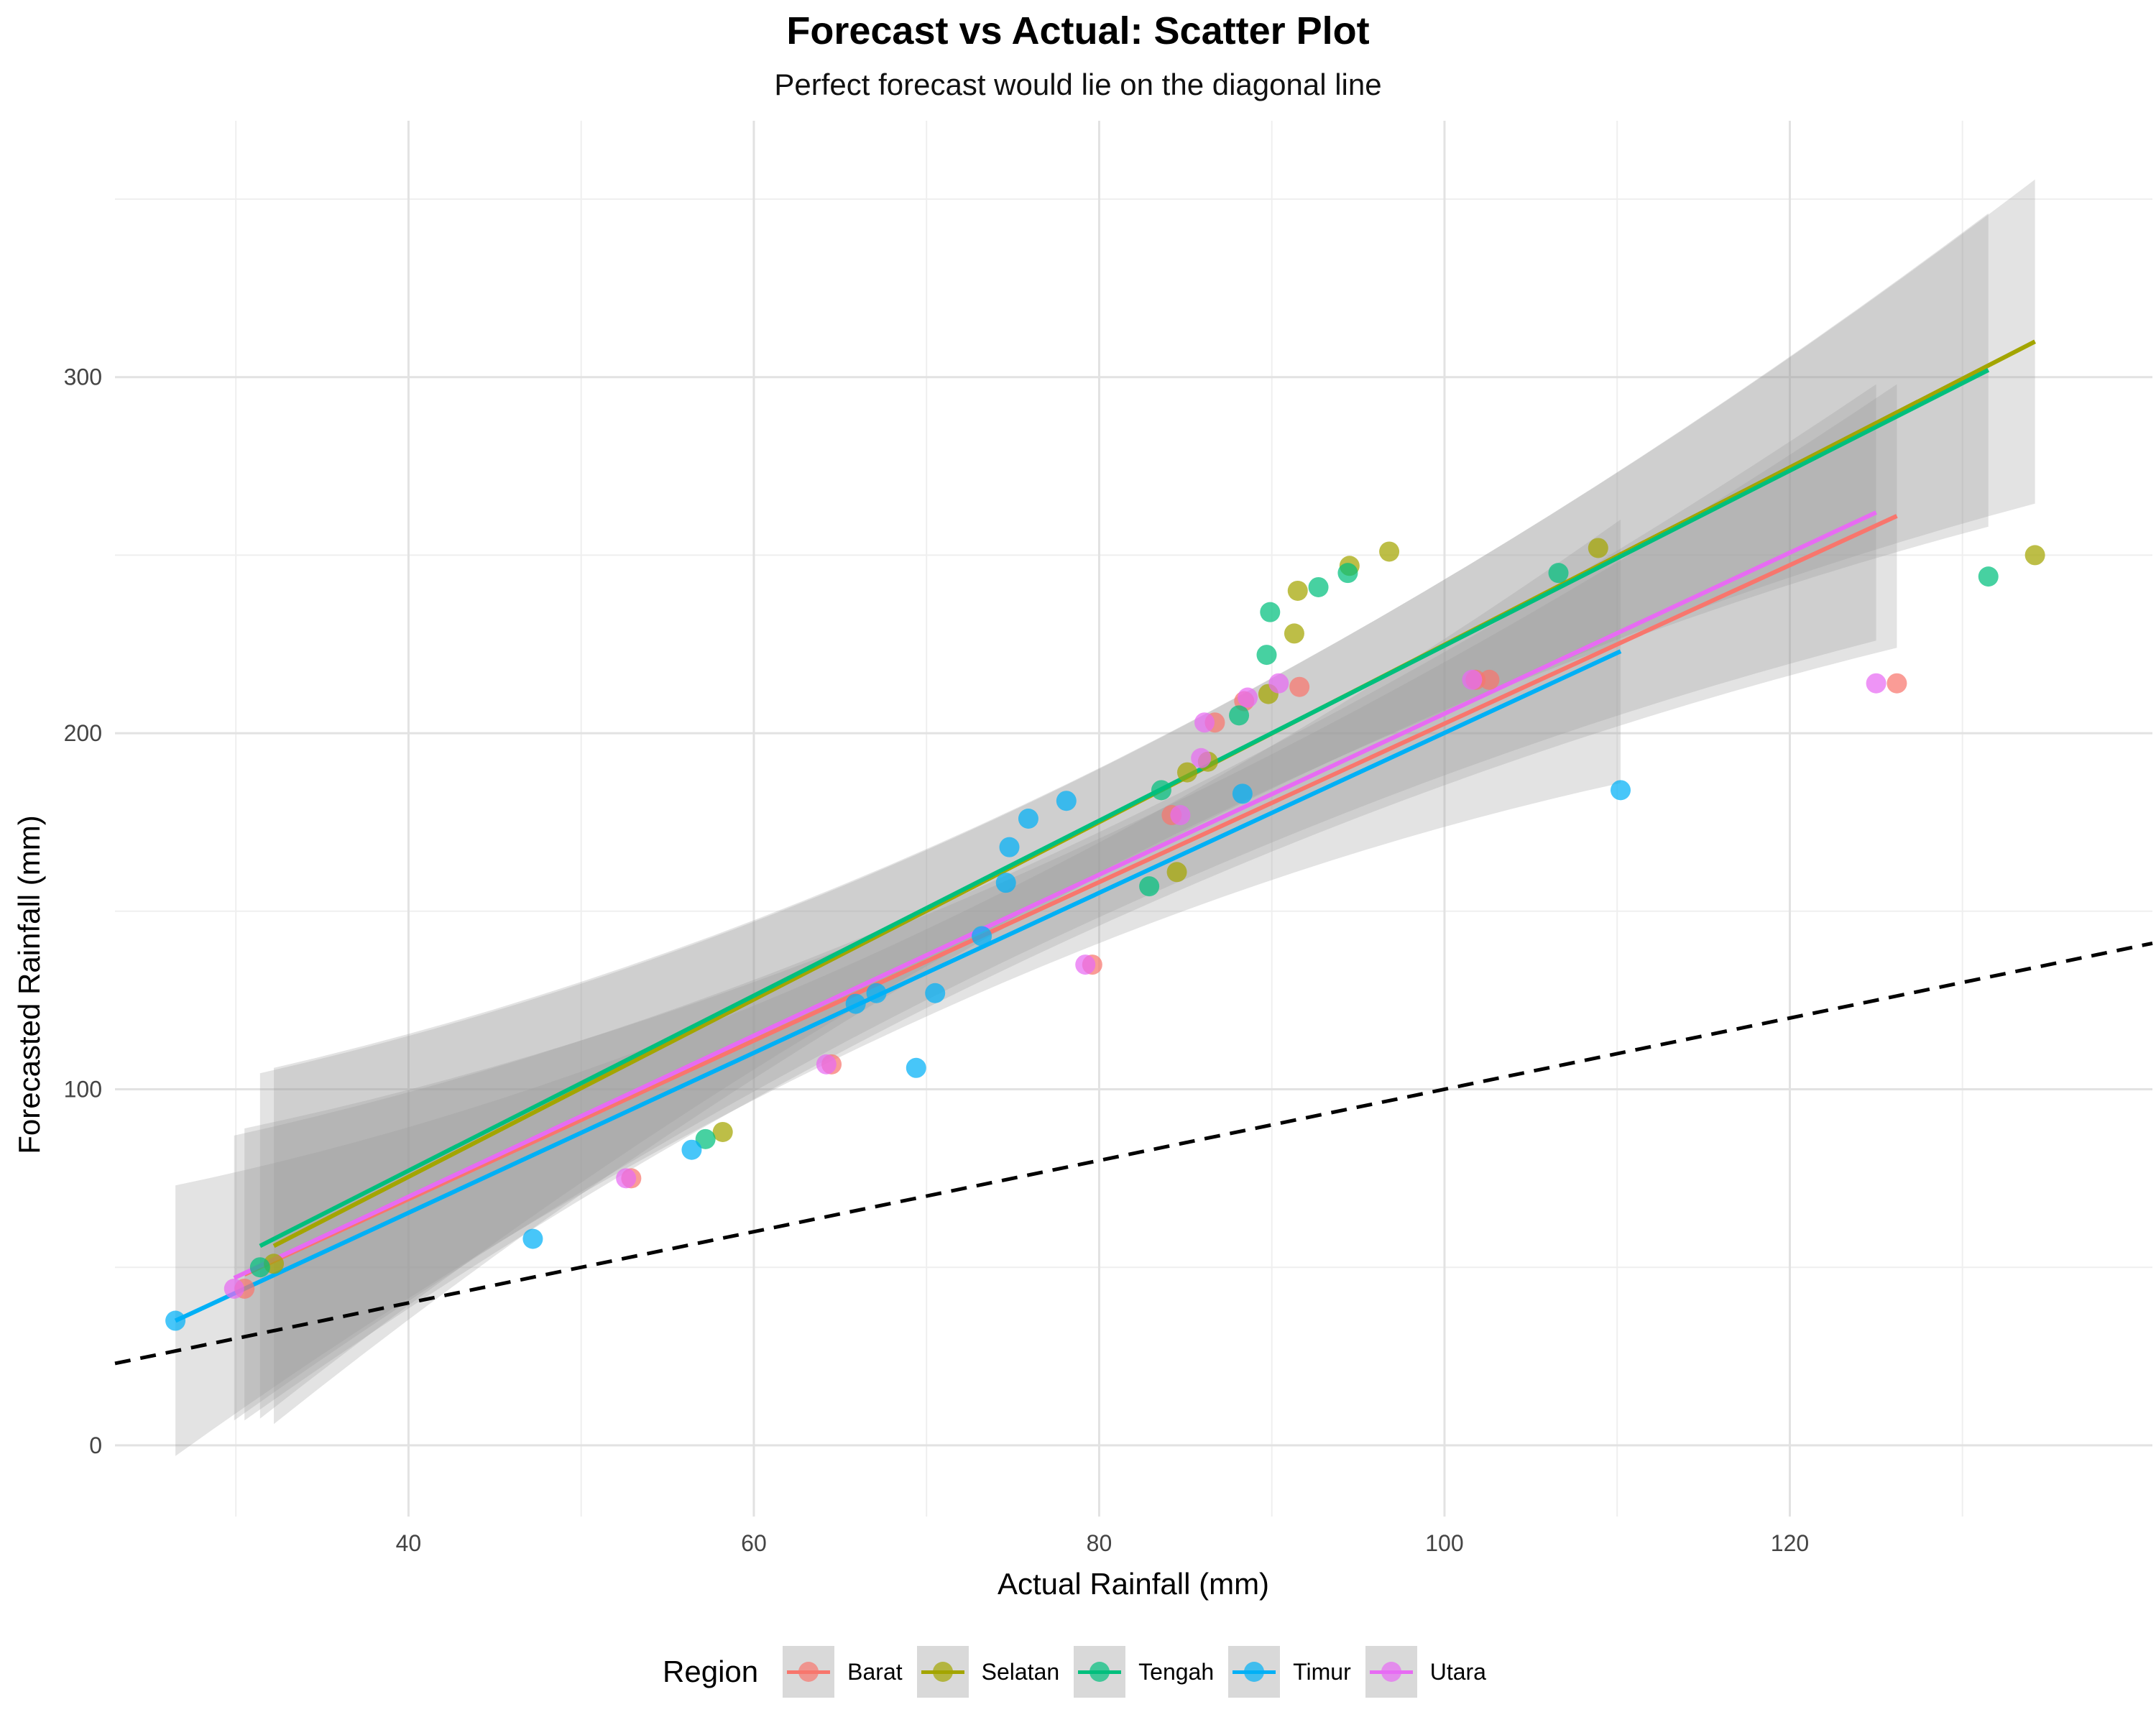  What do you see at coordinates (1176, 1671) in the screenshot?
I see `legend-label: Tengah` at bounding box center [1176, 1671].